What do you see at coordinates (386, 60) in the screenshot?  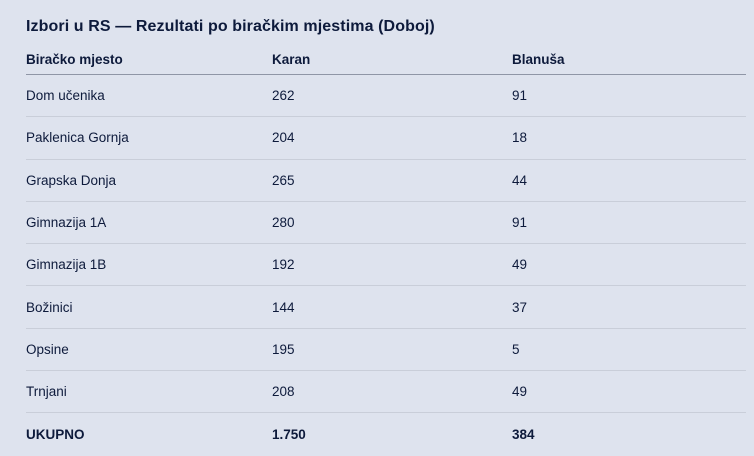 I see `table-header-row: Biračko mjesto Karan Blanuša` at bounding box center [386, 60].